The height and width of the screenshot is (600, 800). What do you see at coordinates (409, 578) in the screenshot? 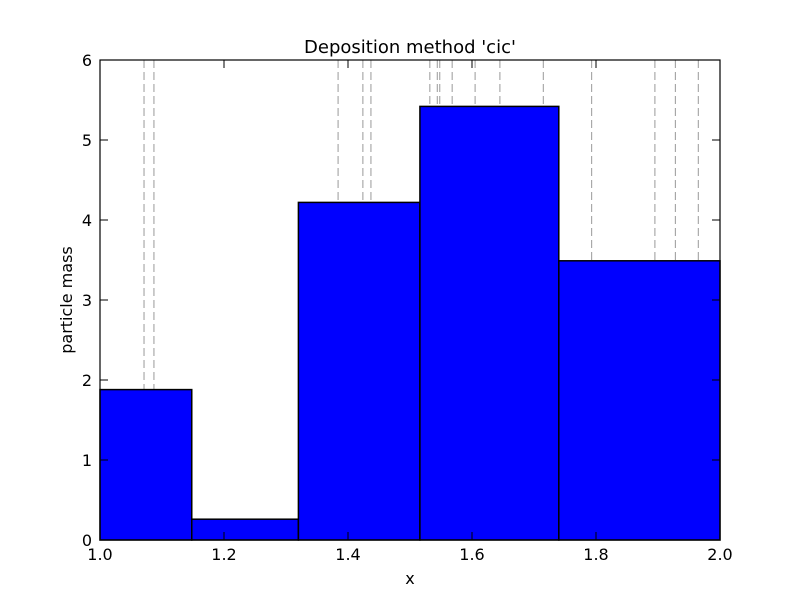
I see `x-axis-label: x` at bounding box center [409, 578].